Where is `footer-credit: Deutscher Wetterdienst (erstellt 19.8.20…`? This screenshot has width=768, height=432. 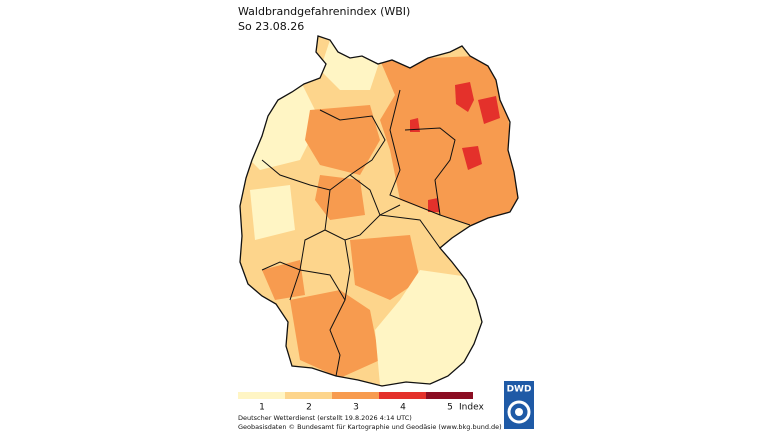
footer-credit: Deutscher Wetterdienst (erstellt 19.8.20… is located at coordinates (325, 418).